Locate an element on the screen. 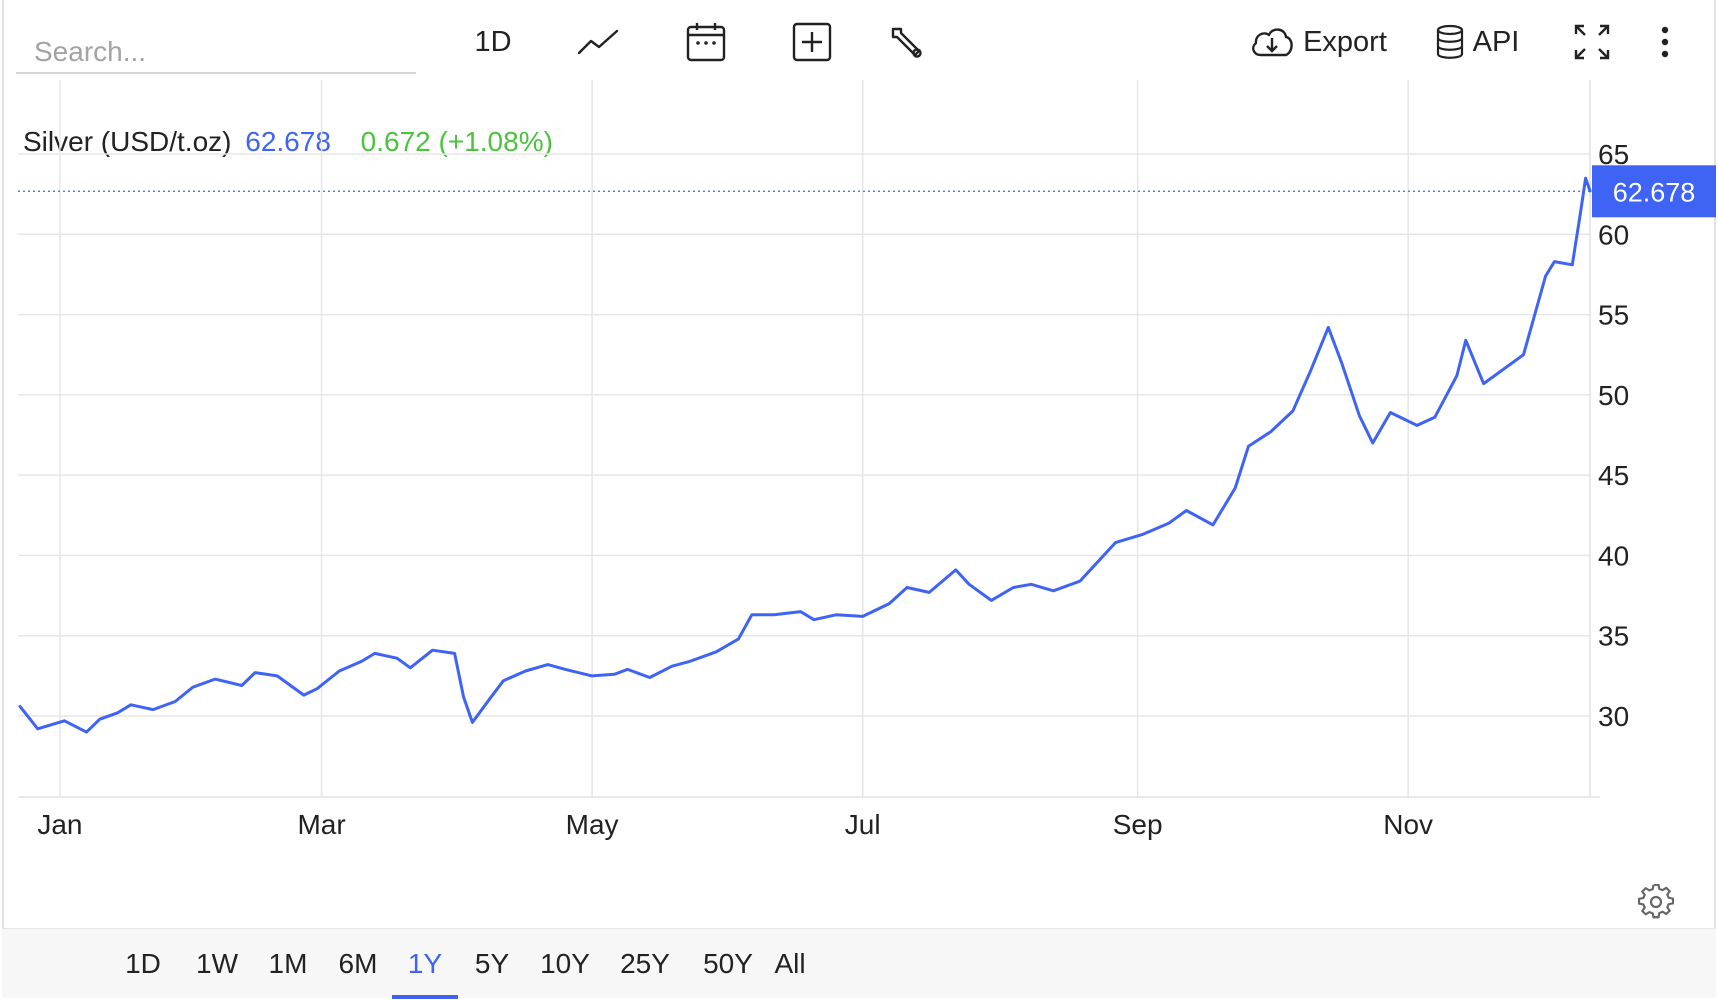  range-button-5y: 5Y is located at coordinates (492, 964).